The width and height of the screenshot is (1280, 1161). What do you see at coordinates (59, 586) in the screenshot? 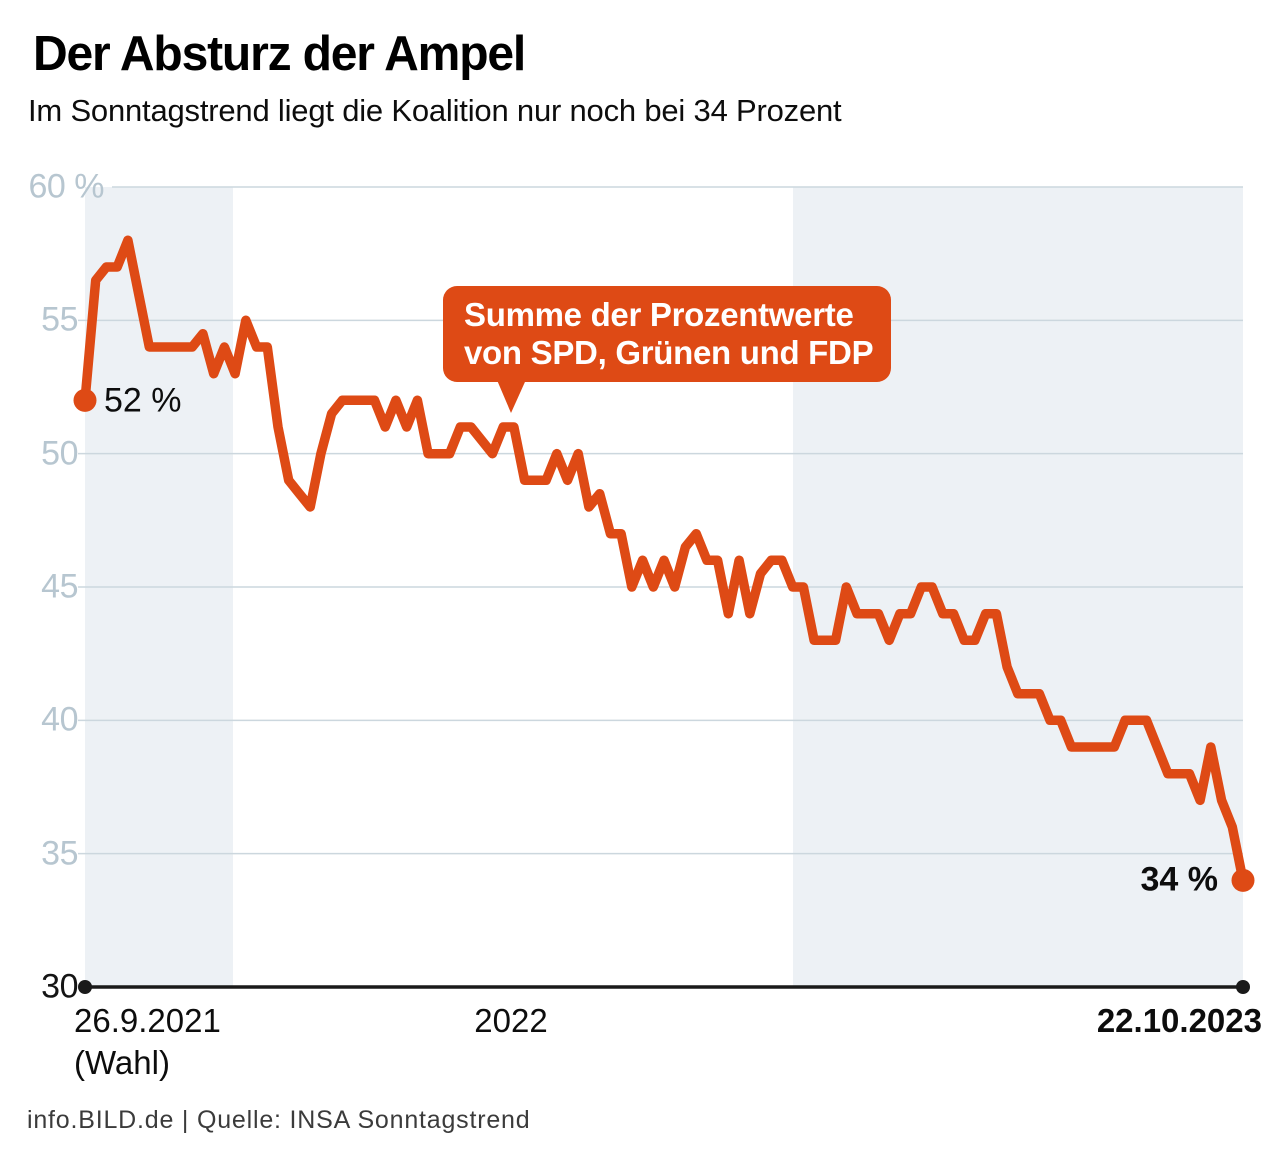
I see `y-axis-tick-label: 45` at bounding box center [59, 586].